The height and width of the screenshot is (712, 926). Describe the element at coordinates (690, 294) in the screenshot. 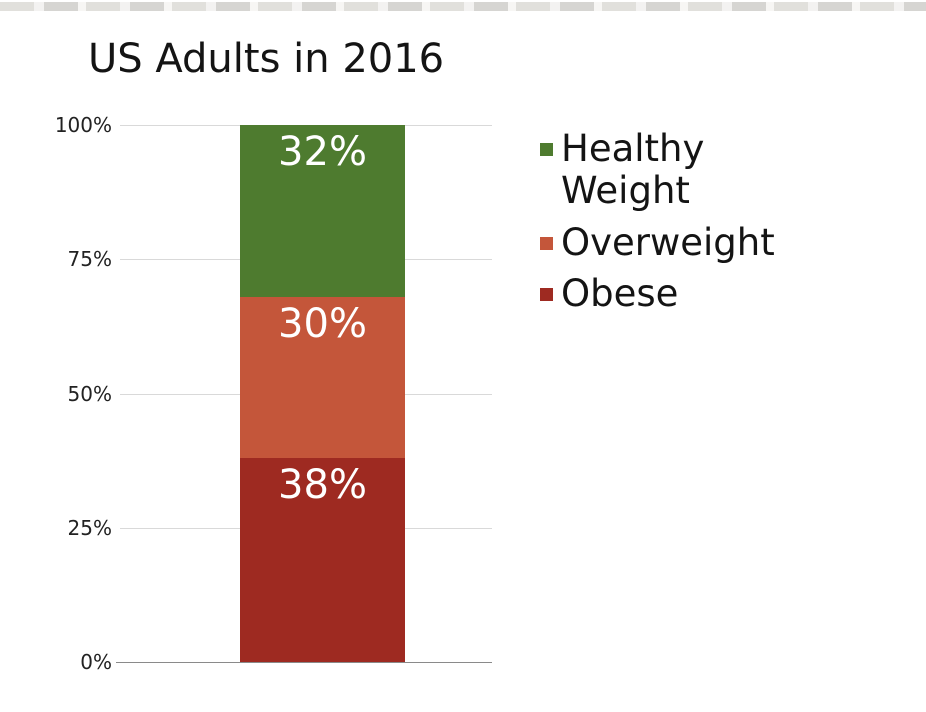

I see `legend-item-obese: Obese` at that location.